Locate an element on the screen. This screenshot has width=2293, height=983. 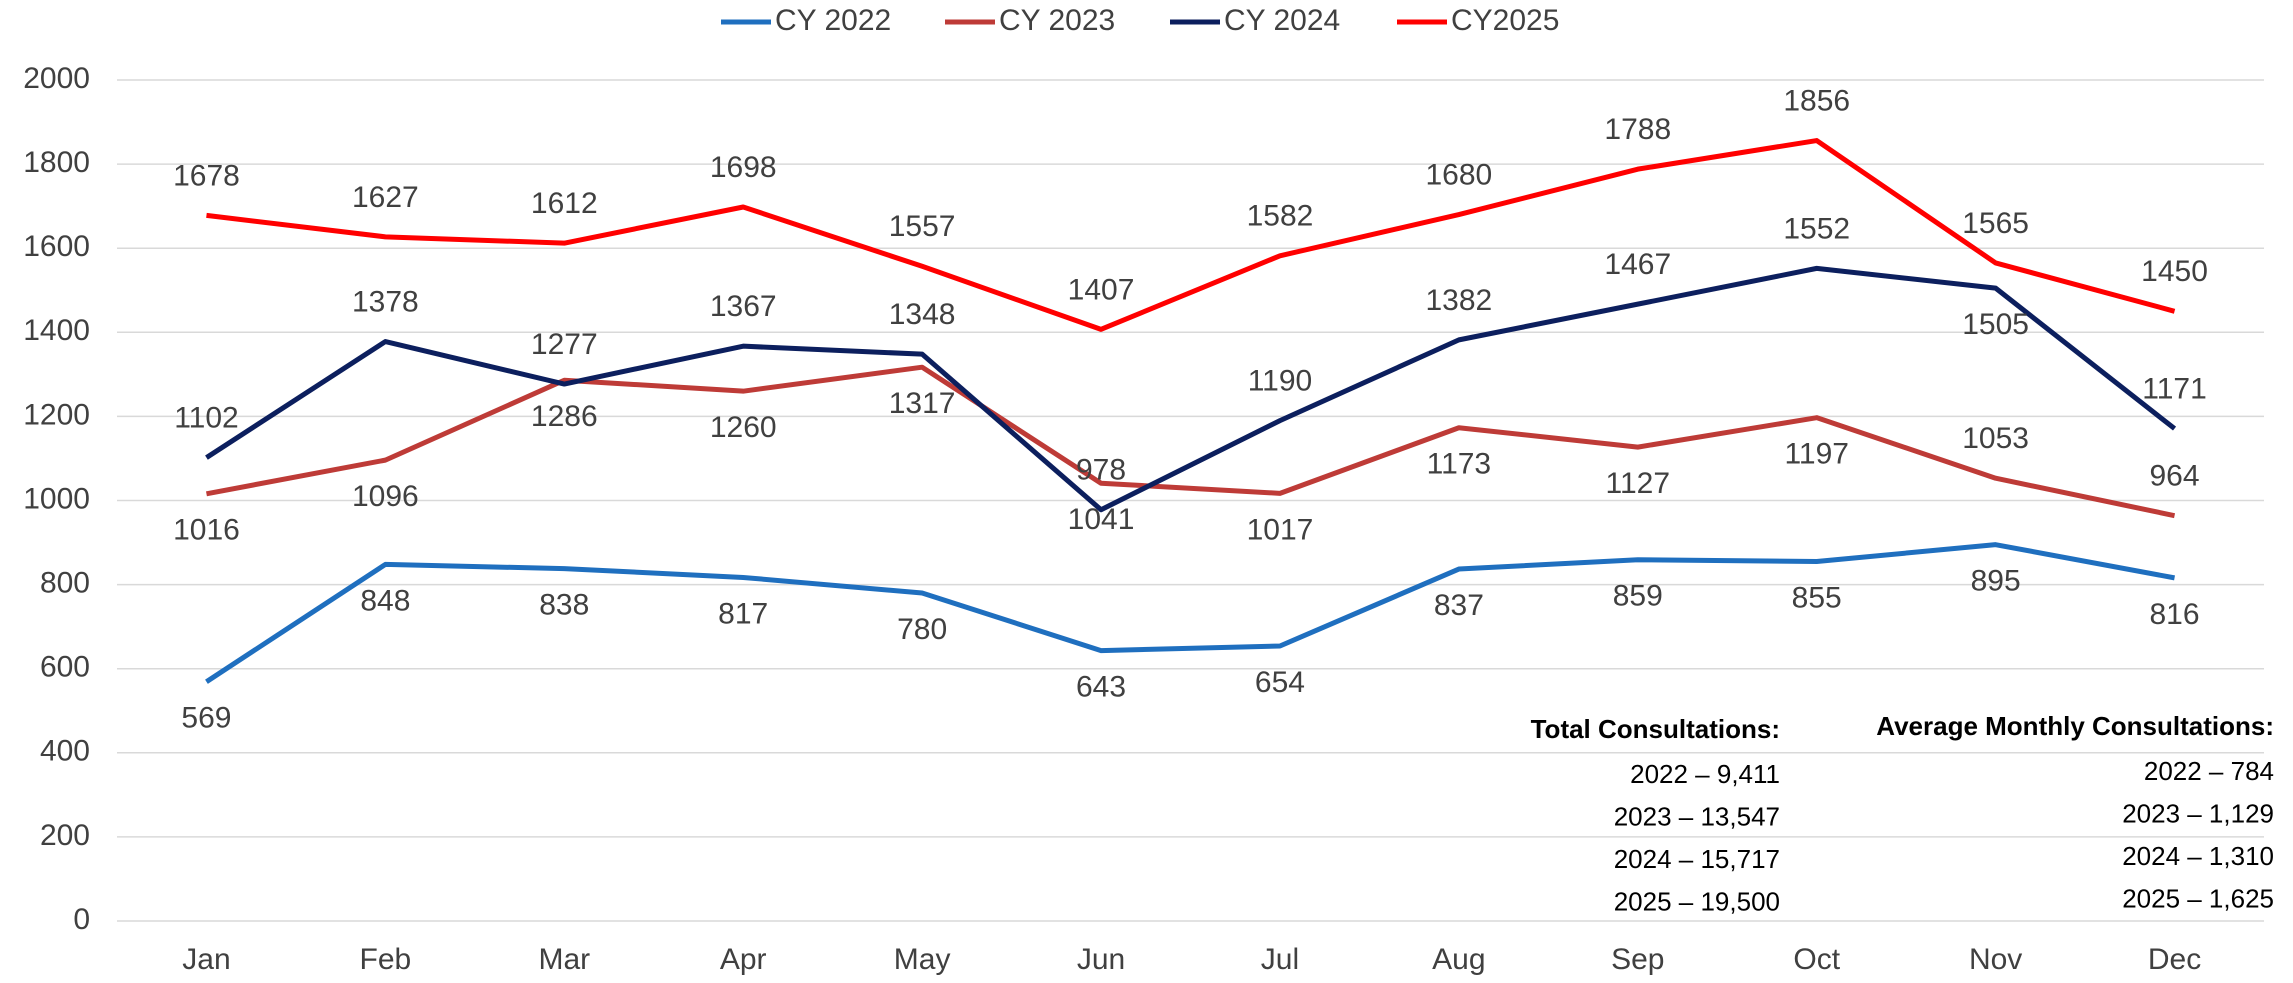
data-label: 1053 is located at coordinates (1995, 438).